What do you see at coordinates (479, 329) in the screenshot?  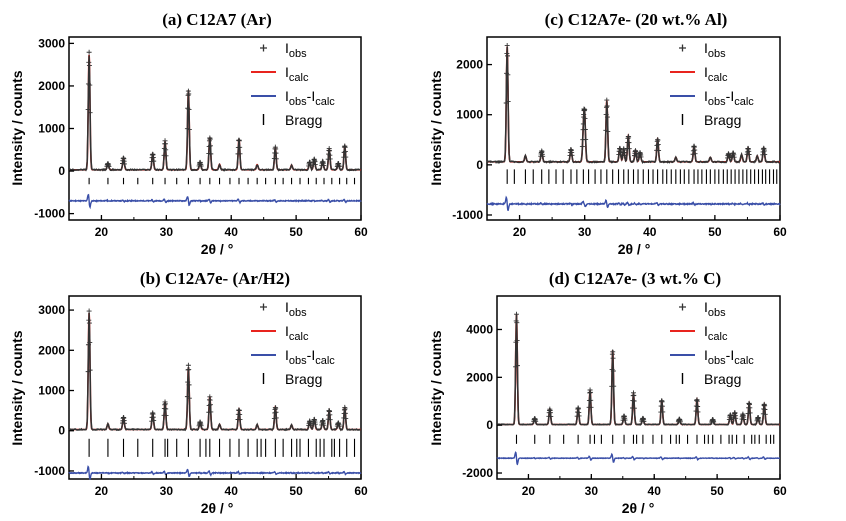 I see `y-tick-label: 4000` at bounding box center [479, 329].